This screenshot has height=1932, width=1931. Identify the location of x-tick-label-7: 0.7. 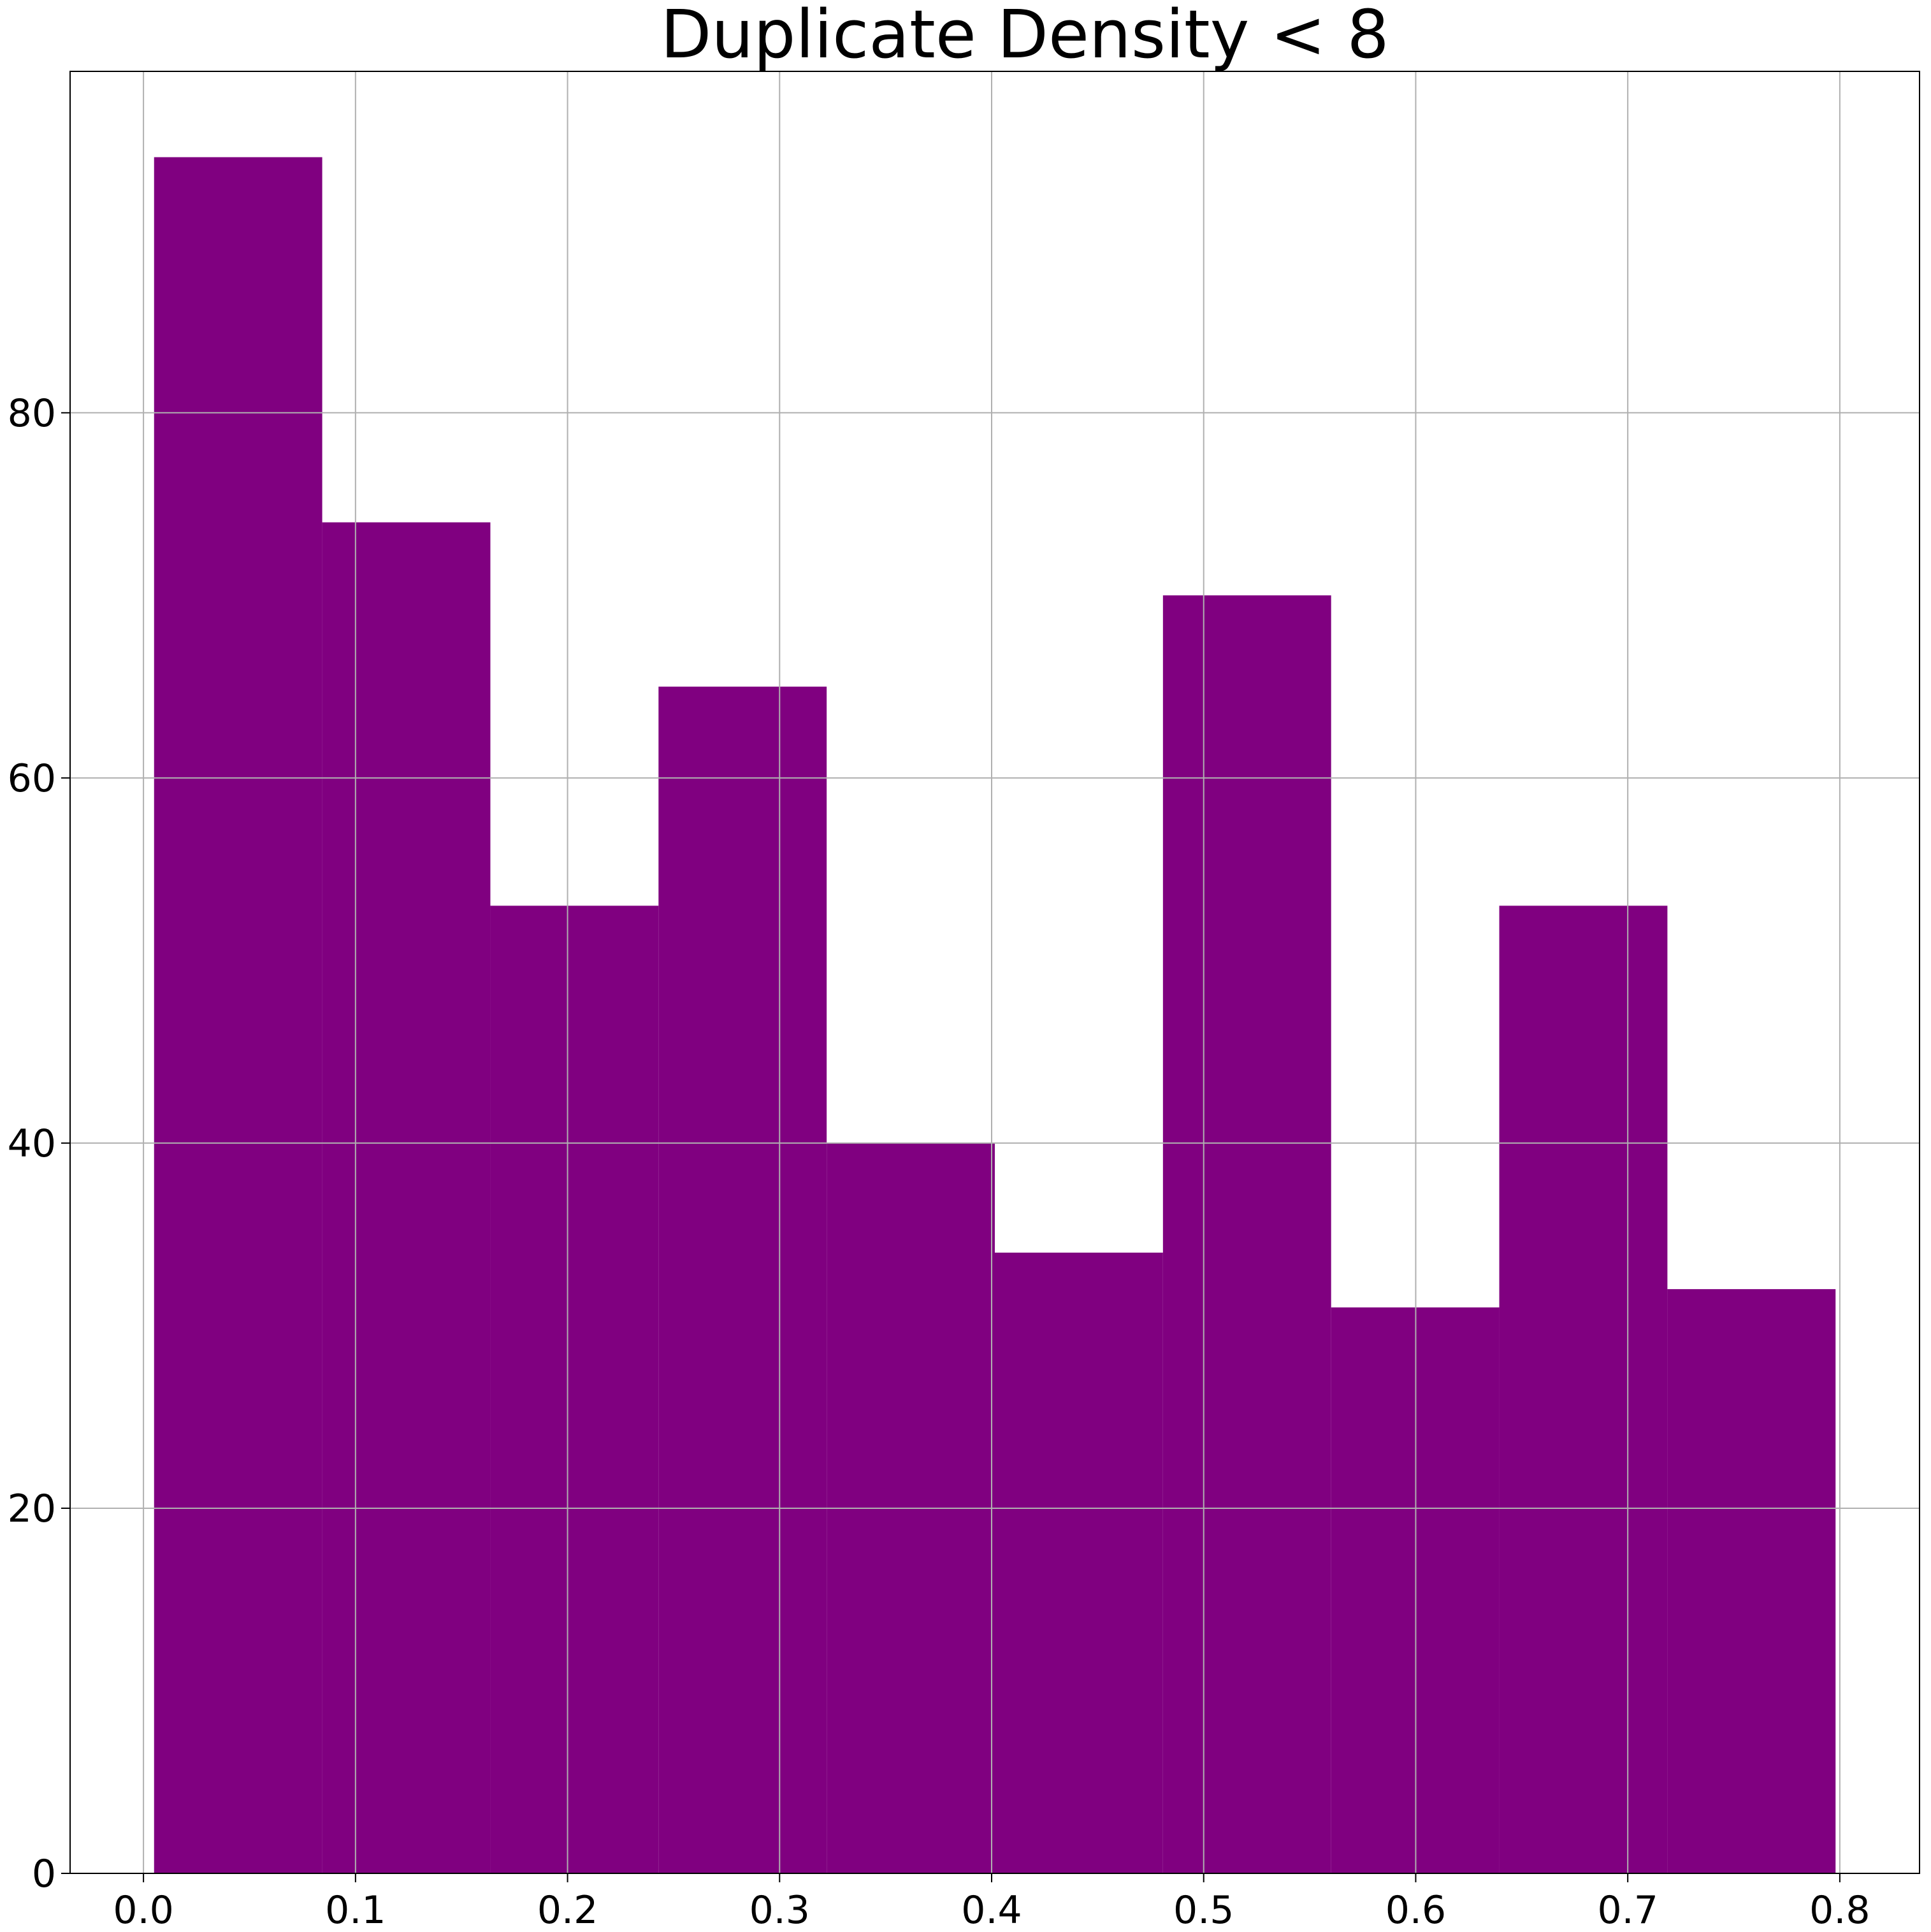
(1627, 1910).